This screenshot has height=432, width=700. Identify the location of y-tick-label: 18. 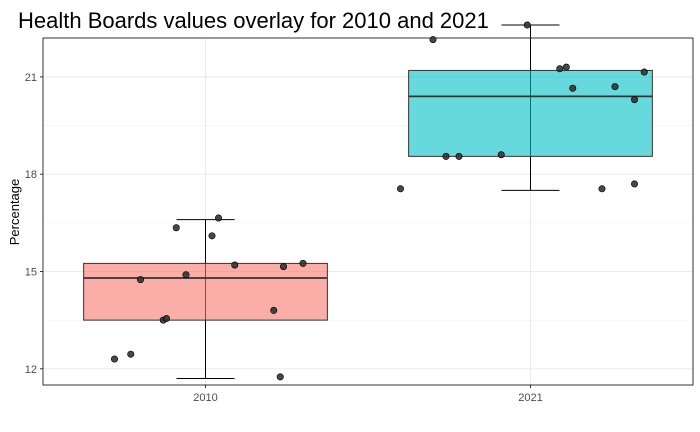
(31, 175).